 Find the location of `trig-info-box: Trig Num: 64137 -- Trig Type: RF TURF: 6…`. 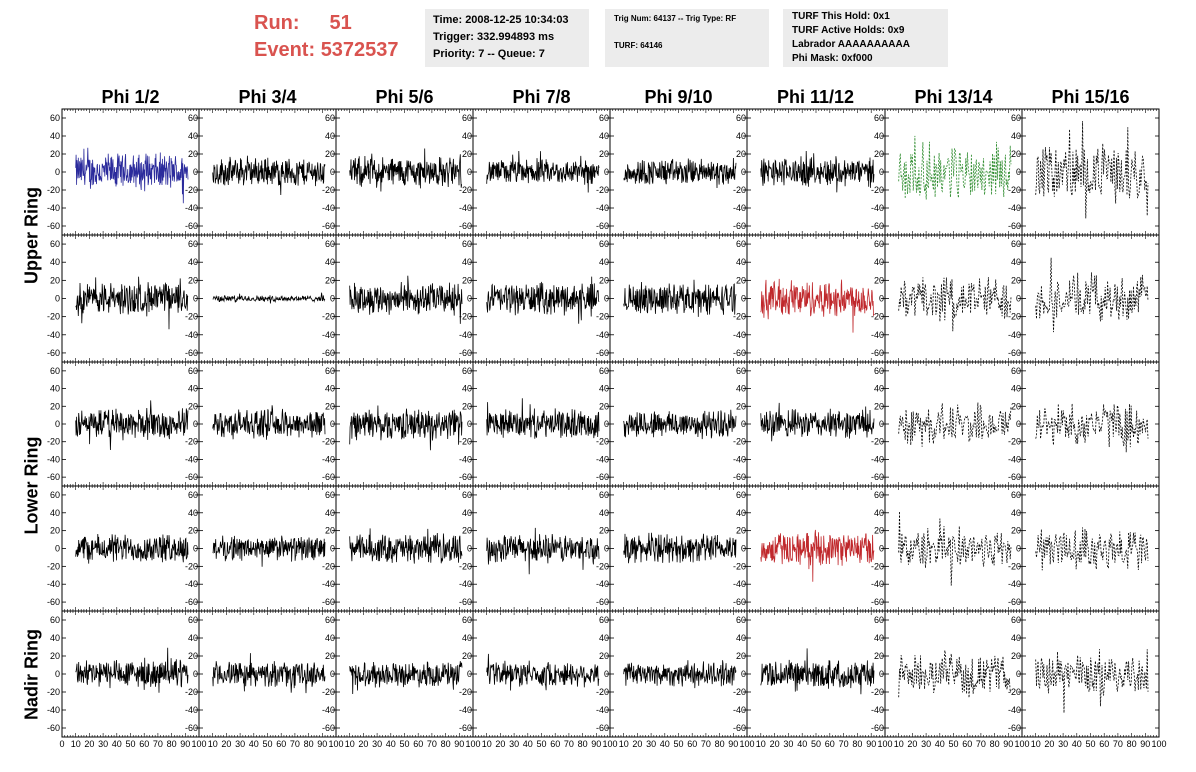

trig-info-box: Trig Num: 64137 -- Trig Type: RF TURF: 6… is located at coordinates (687, 38).